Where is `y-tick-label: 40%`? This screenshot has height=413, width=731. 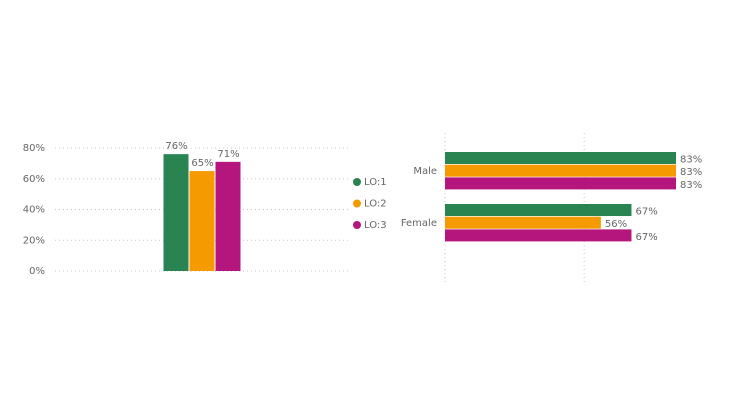
y-tick-label: 40% is located at coordinates (34, 210).